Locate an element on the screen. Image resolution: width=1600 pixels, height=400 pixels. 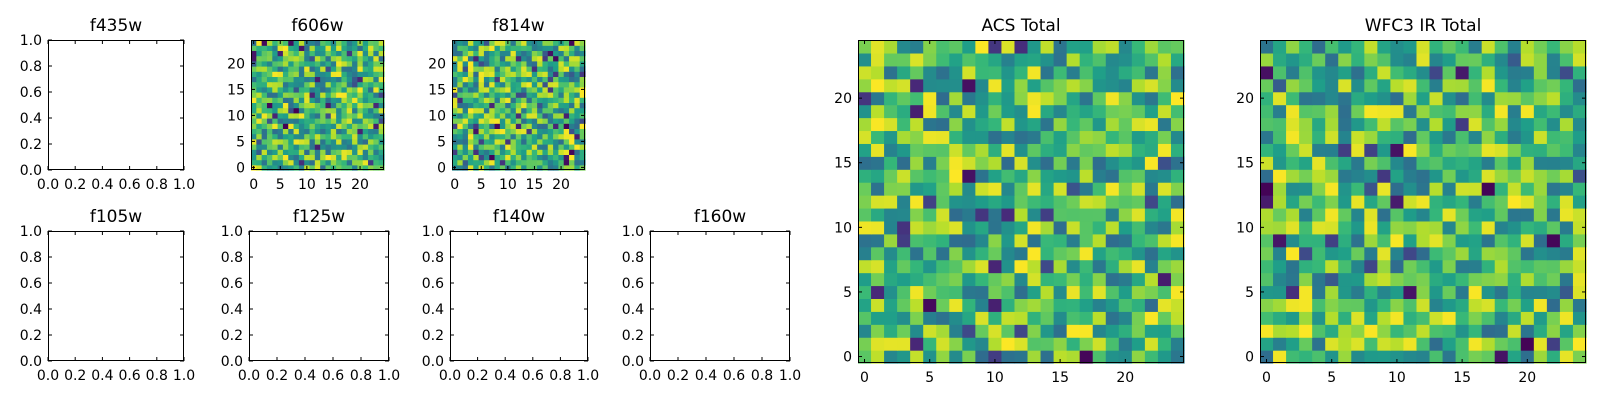
axes-frame is located at coordinates (518, 105).